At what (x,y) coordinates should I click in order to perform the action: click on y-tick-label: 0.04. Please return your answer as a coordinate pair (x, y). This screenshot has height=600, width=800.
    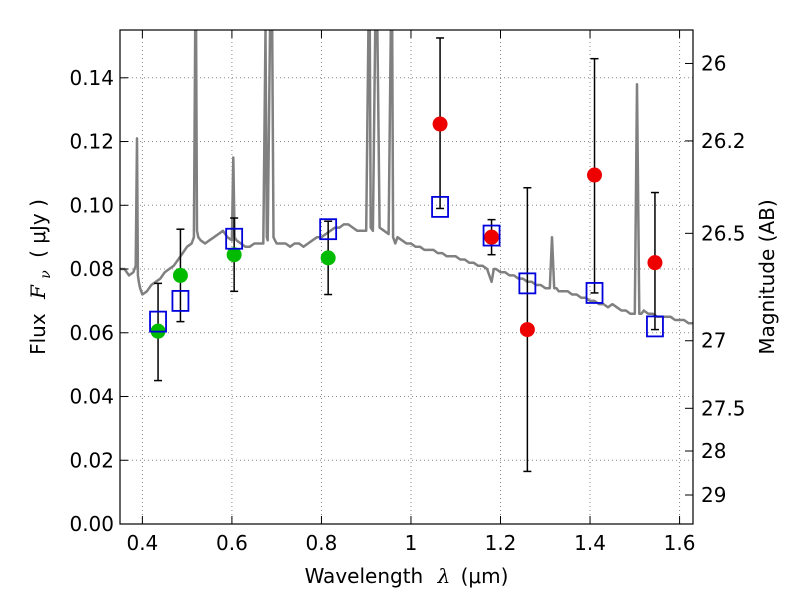
    Looking at the image, I should click on (91, 397).